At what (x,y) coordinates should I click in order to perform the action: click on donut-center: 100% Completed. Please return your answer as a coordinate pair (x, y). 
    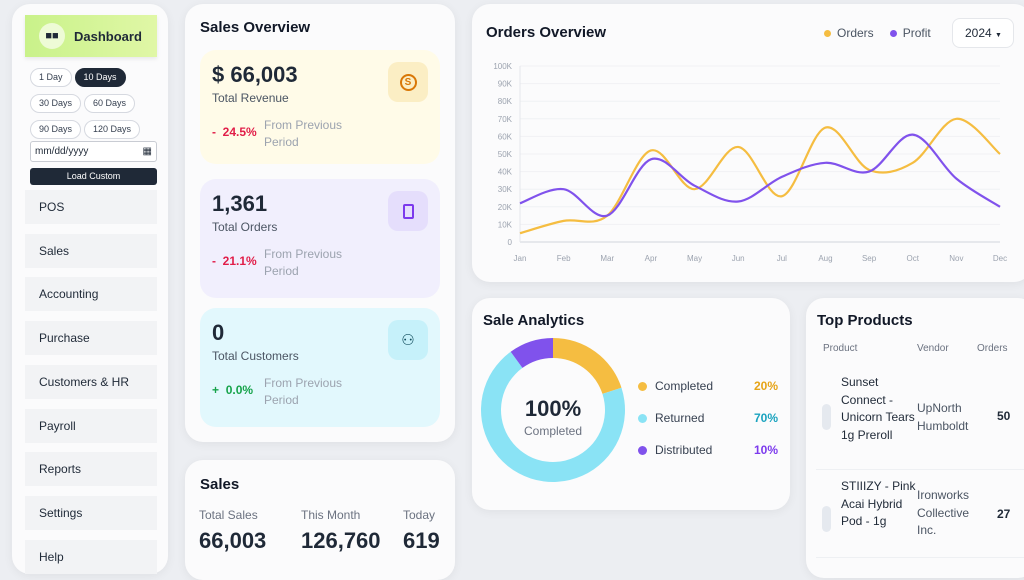
    Looking at the image, I should click on (553, 417).